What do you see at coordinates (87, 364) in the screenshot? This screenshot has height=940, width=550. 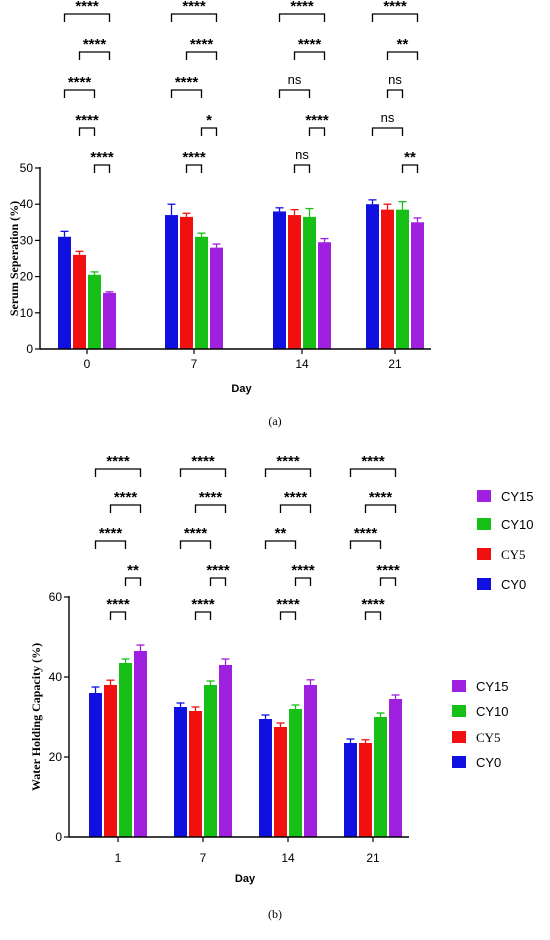 I see `x-tick-label: 0` at bounding box center [87, 364].